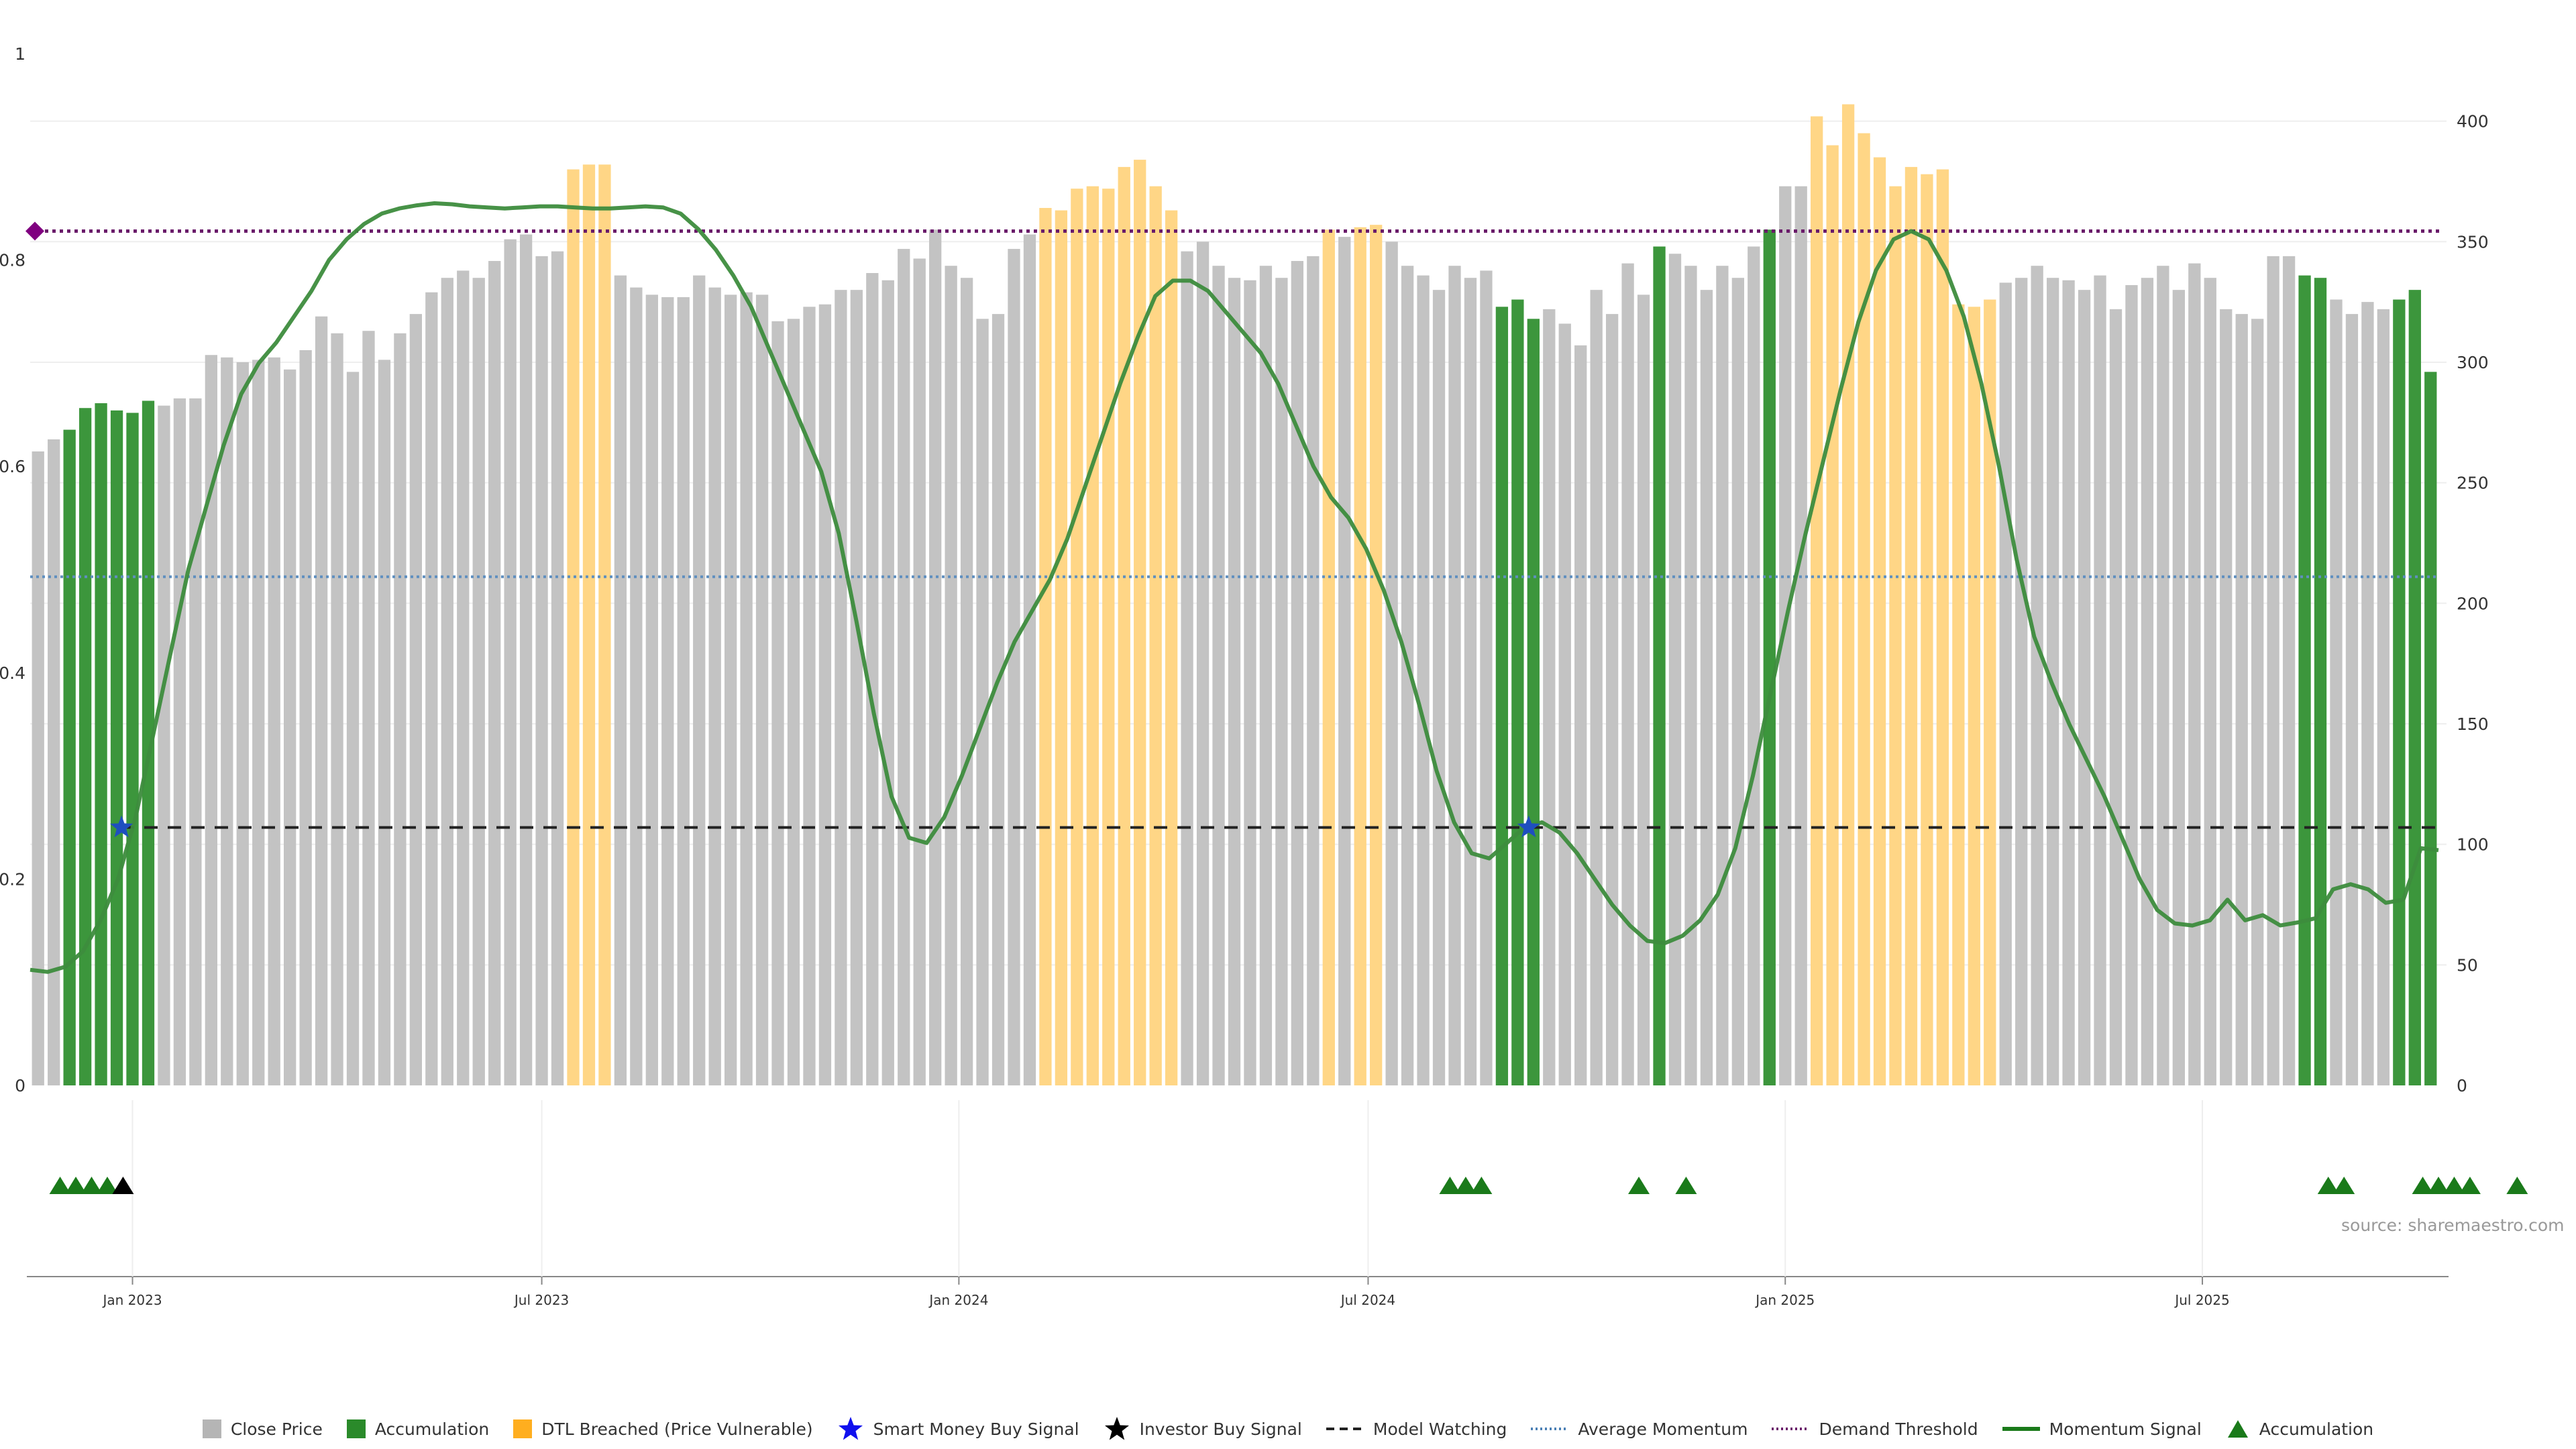  What do you see at coordinates (2462, 1085) in the screenshot?
I see `right-tick-label: 0` at bounding box center [2462, 1085].